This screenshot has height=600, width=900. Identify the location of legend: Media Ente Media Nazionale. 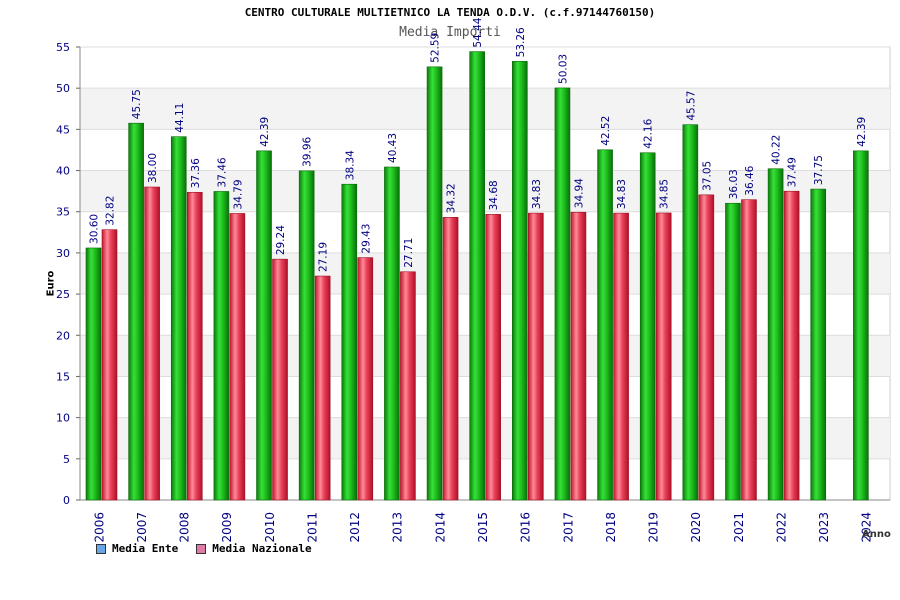
(204, 548).